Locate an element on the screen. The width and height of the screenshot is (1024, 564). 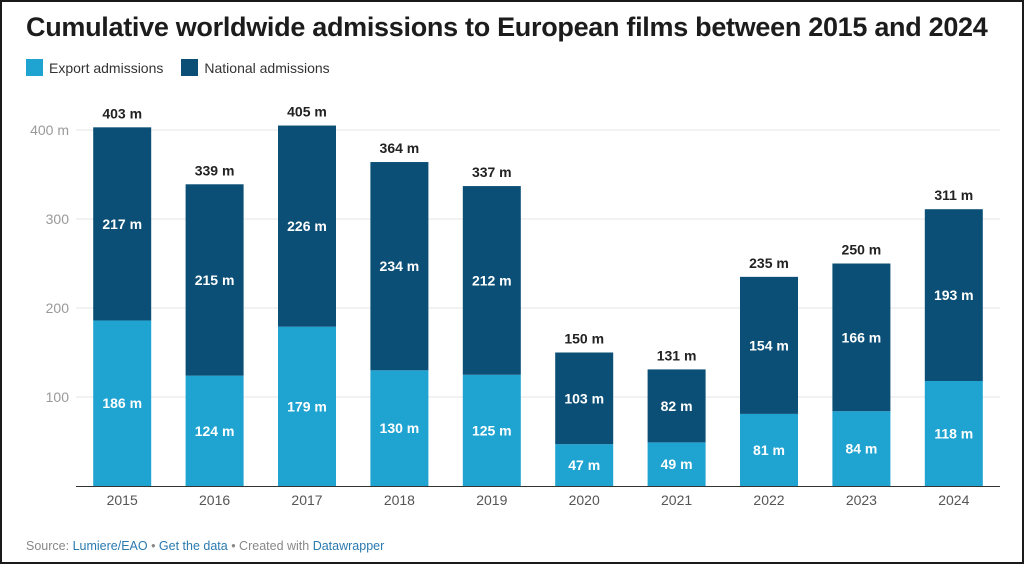
legend: Export admissions National admissions is located at coordinates (187, 67).